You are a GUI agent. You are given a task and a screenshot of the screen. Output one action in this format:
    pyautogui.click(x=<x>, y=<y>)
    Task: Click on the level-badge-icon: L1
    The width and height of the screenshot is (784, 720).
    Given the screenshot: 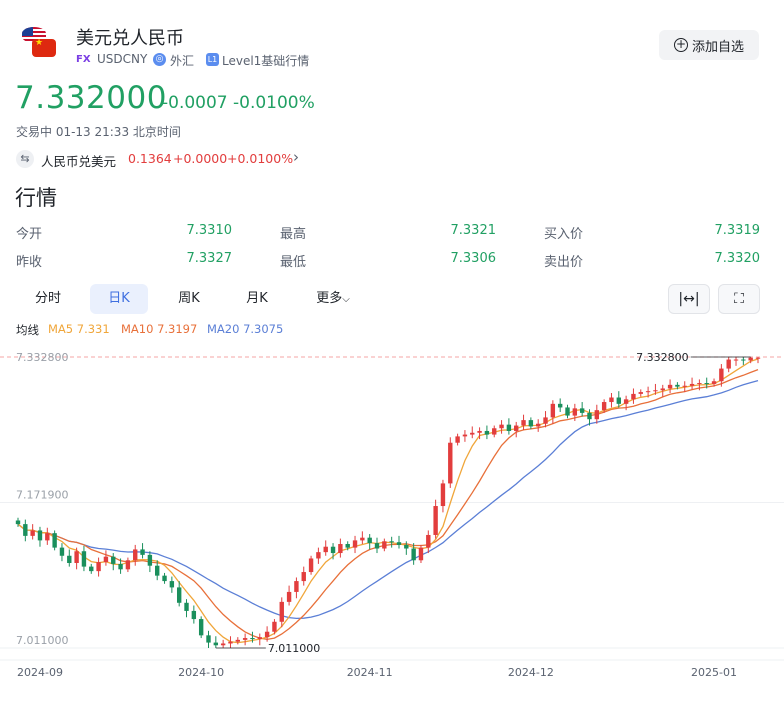 What is the action you would take?
    pyautogui.click(x=212, y=59)
    